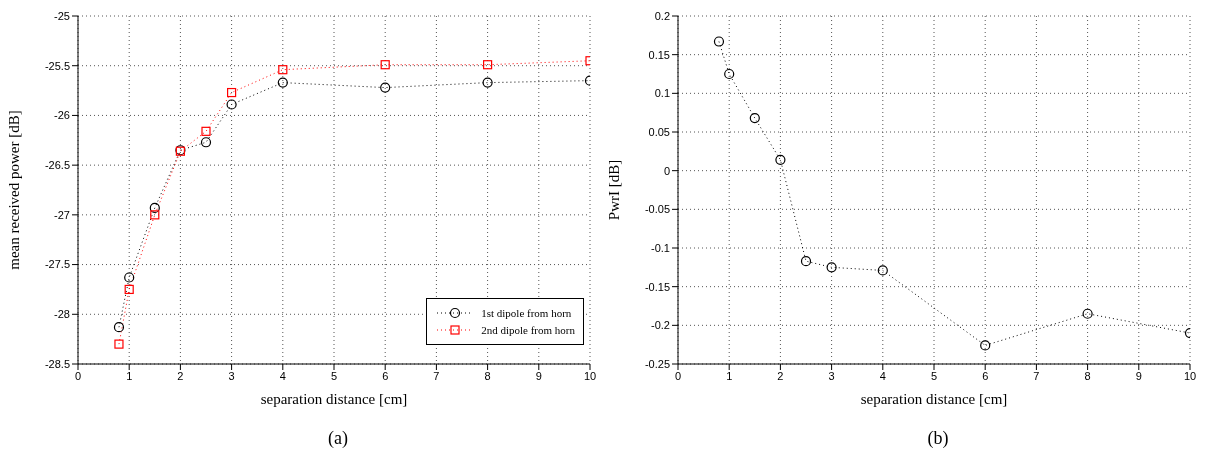 The width and height of the screenshot is (1210, 457). Describe the element at coordinates (338, 438) in the screenshot. I see `text: (a)` at that location.